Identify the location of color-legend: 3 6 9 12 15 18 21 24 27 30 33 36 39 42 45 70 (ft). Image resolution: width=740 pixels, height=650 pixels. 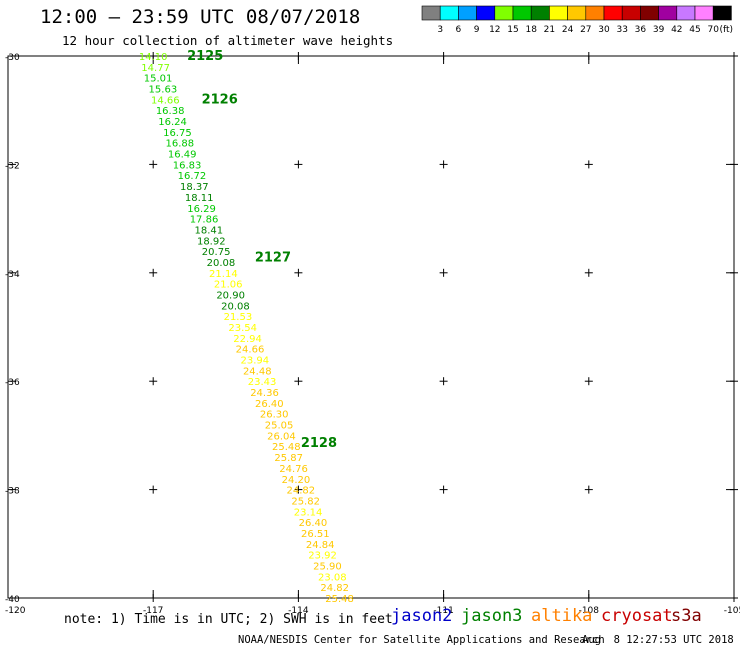
(577, 20).